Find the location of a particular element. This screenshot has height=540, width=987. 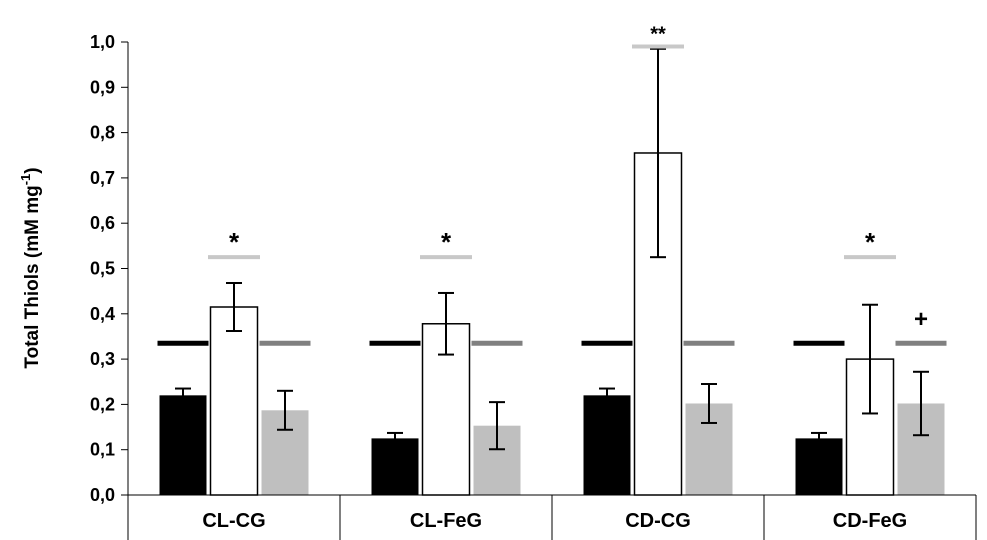

y-tick-label: 0,3 is located at coordinates (102, 359).